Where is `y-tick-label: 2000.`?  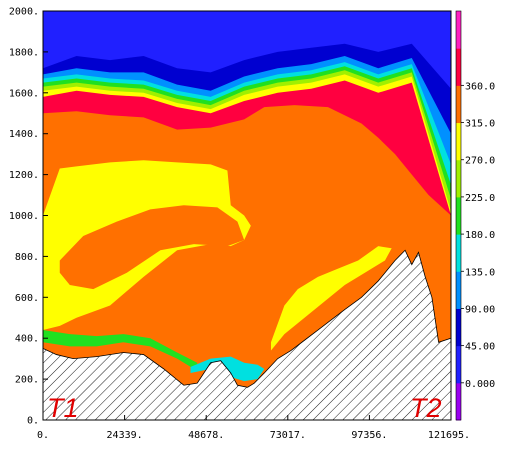
y-tick-label: 2000. is located at coordinates (24, 12).